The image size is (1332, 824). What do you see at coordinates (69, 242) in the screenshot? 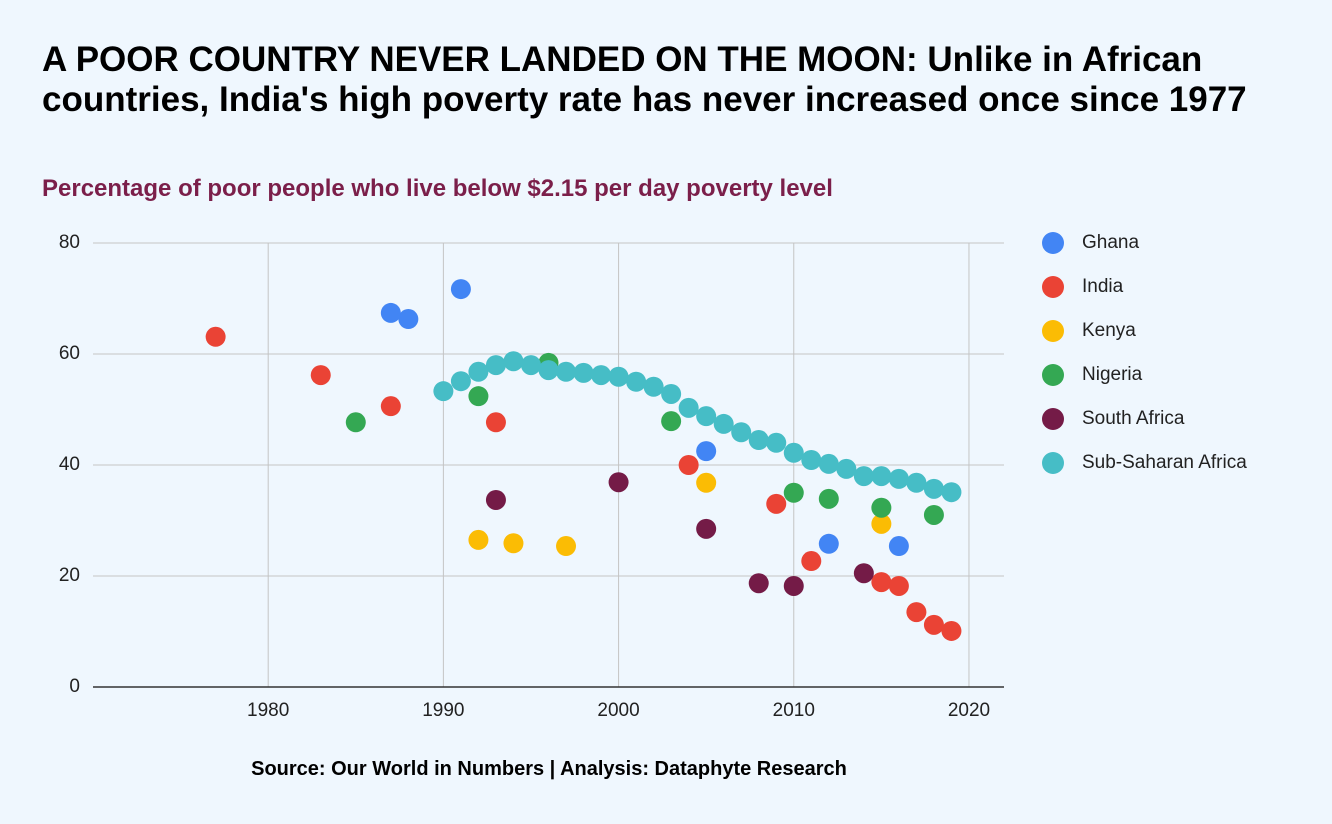
I see `y-tick-label: 80` at bounding box center [69, 242].